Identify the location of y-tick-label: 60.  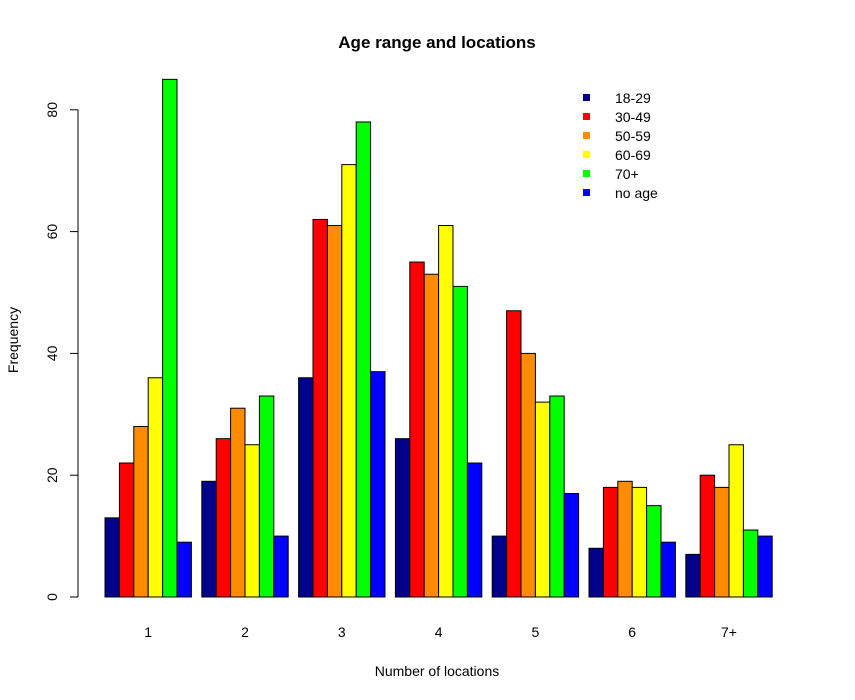
(52, 232).